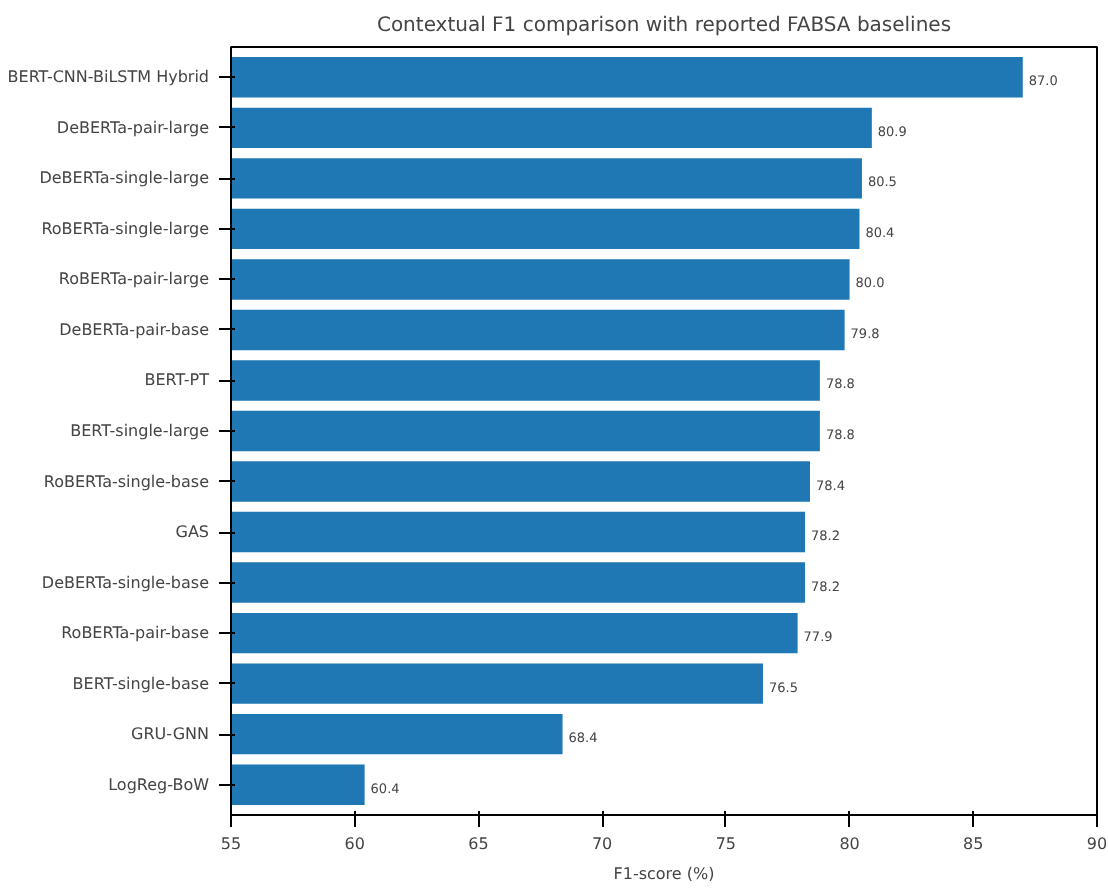 This screenshot has width=1108, height=888. I want to click on x-tick-label: 55, so click(231, 844).